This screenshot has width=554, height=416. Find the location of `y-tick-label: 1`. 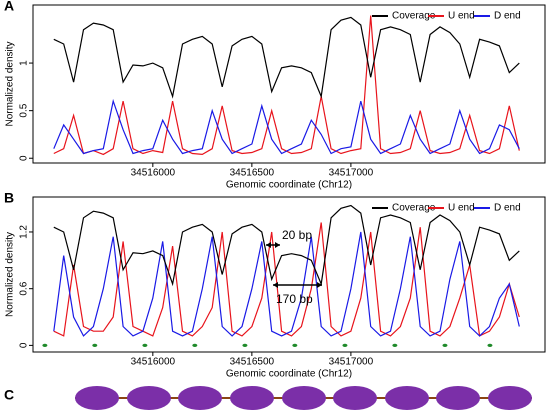

y-tick-label: 1 is located at coordinates (24, 63).